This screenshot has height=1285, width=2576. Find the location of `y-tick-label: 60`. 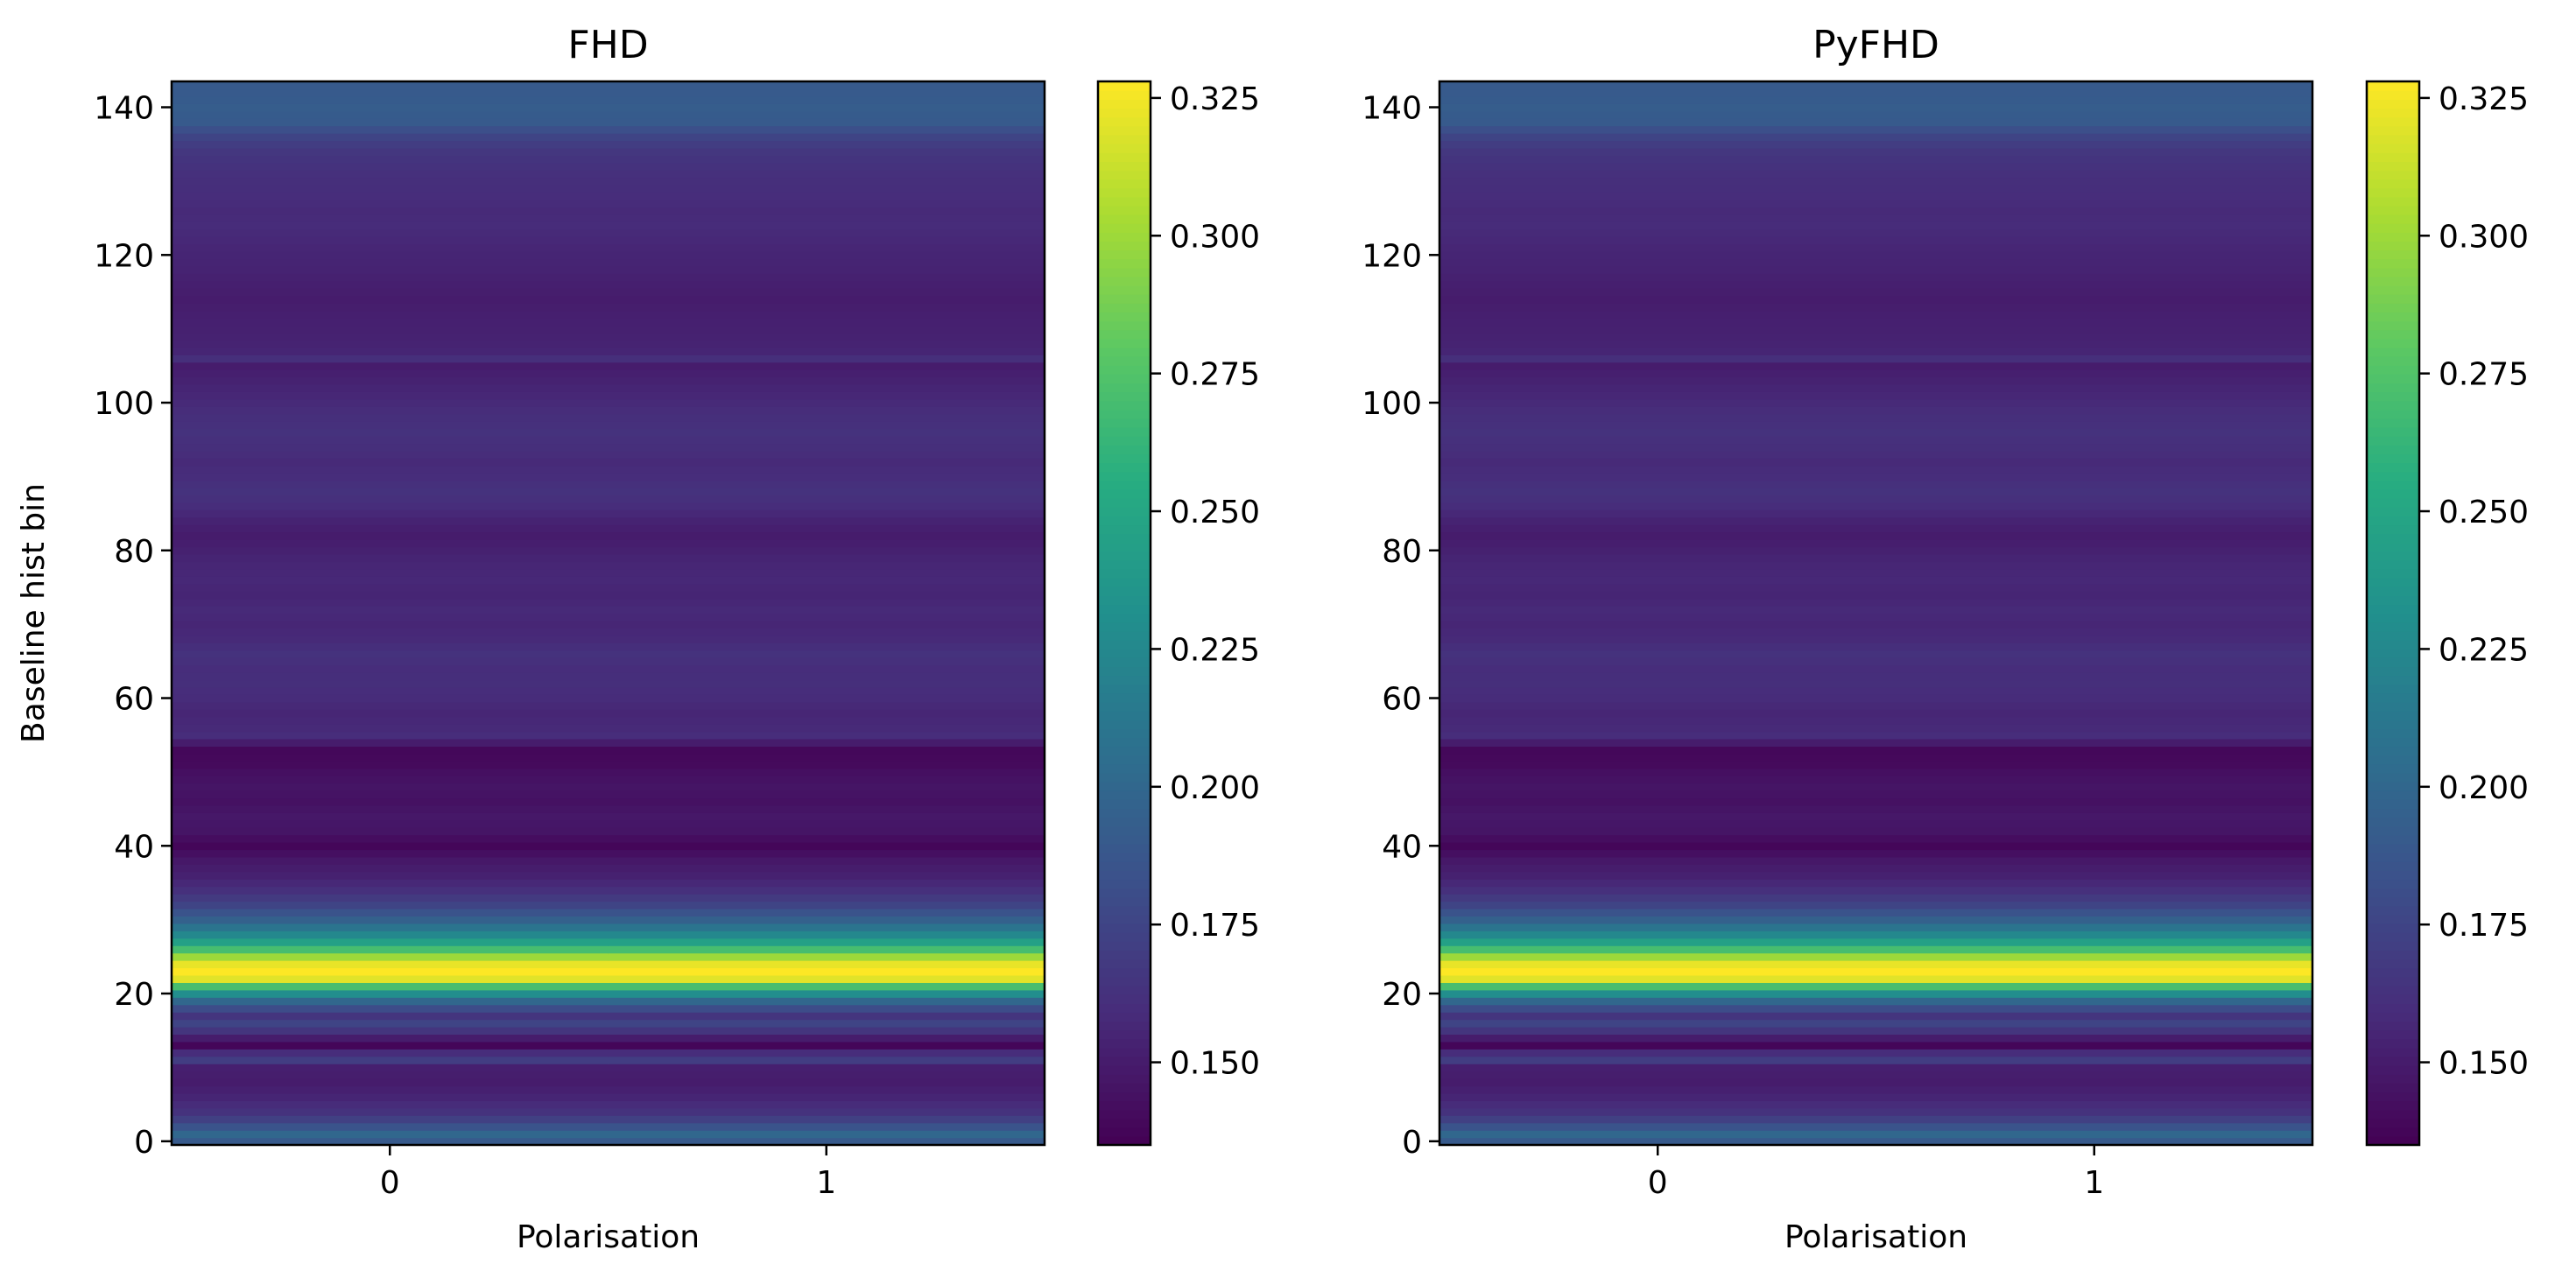

y-tick-label: 60 is located at coordinates (134, 700).